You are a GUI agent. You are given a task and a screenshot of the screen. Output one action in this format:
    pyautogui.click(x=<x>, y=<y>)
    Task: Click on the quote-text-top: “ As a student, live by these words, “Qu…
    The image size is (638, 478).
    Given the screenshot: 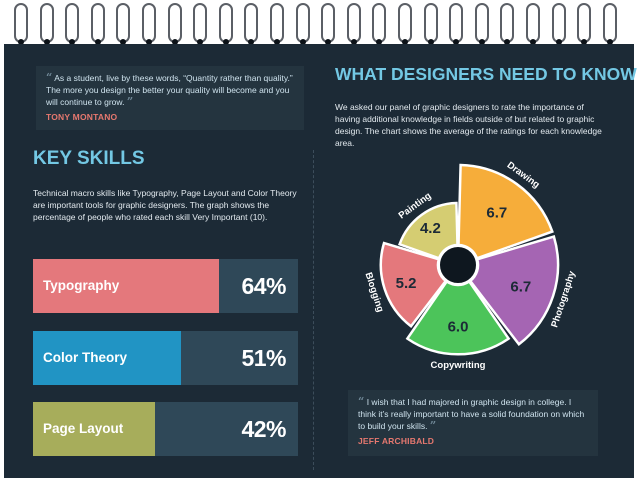 What is the action you would take?
    pyautogui.click(x=170, y=90)
    